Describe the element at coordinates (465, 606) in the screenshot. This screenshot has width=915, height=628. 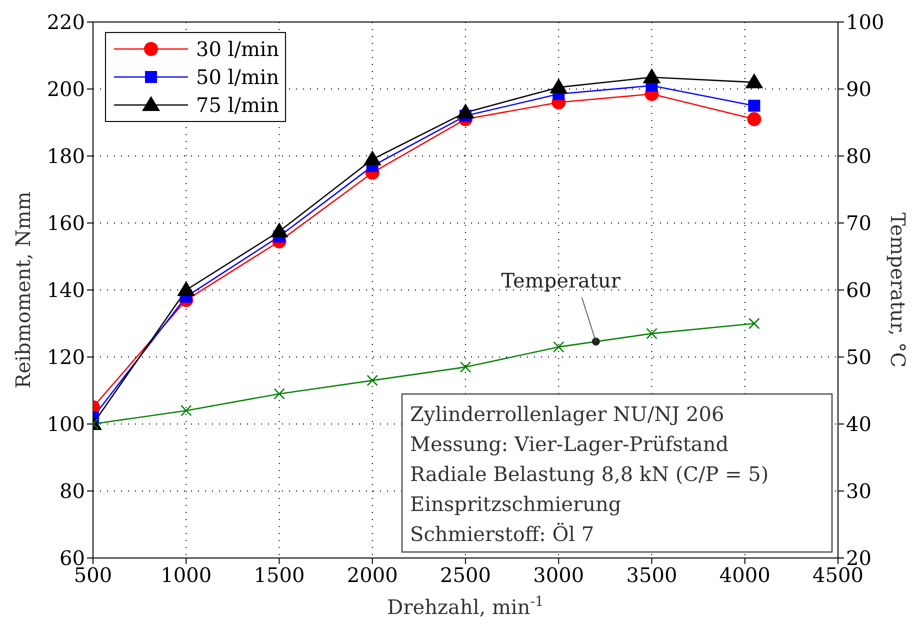
I see `x-axis-title: Drehzahl, min$^{-1}$` at that location.